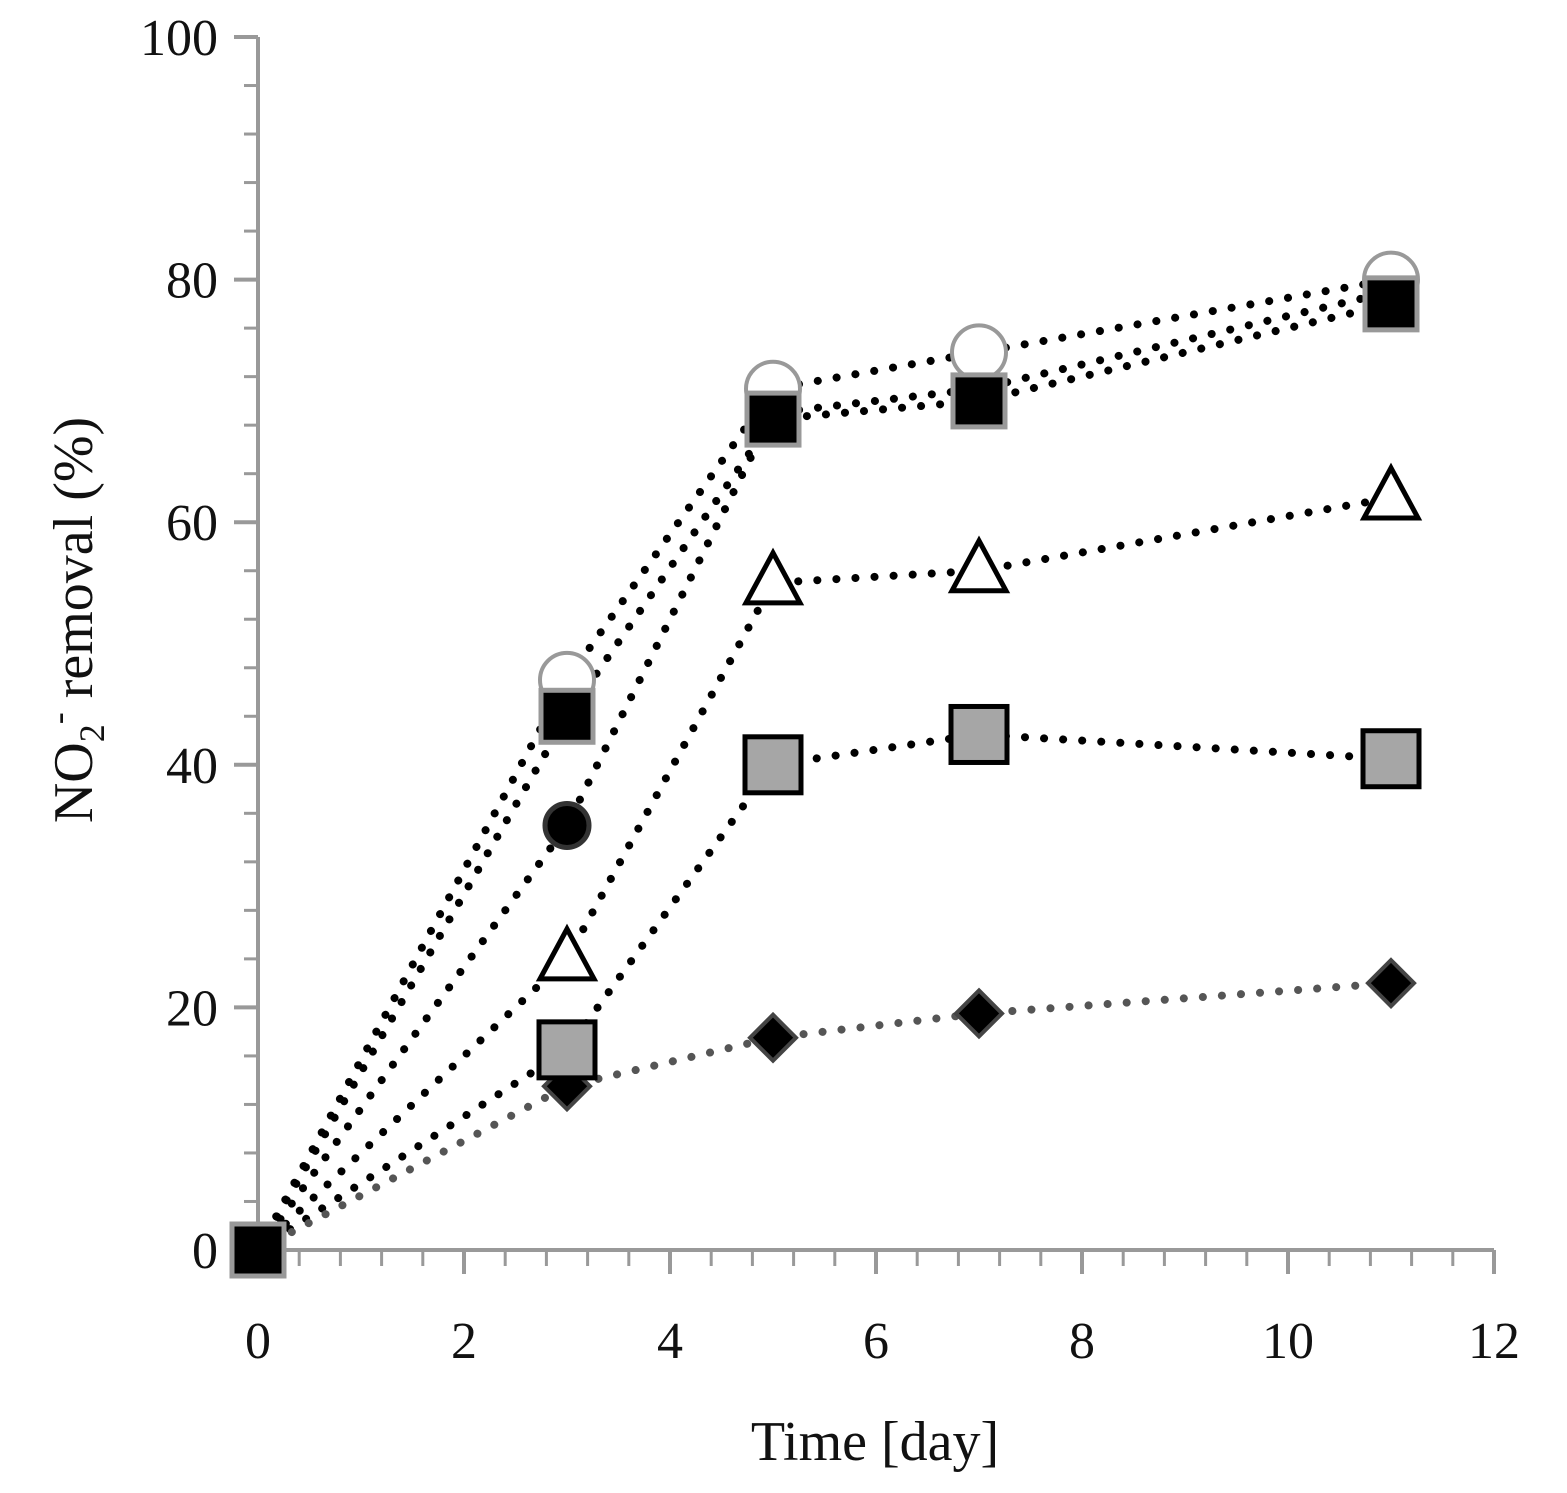 This screenshot has width=1567, height=1493. Describe the element at coordinates (74, 782) in the screenshot. I see `y-axis-title-prefix: NO` at that location.